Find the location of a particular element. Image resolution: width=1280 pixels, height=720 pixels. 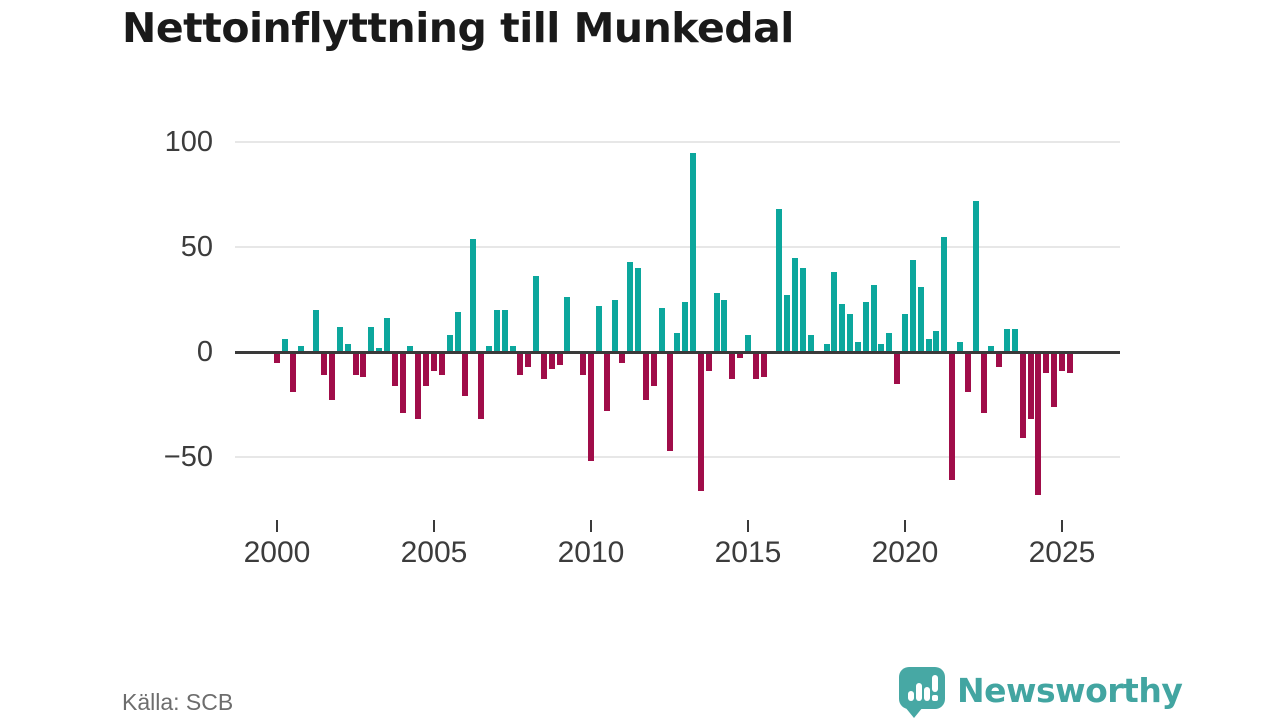

chart-title: Nettoinflyttning till Munkedal is located at coordinates (458, 28).